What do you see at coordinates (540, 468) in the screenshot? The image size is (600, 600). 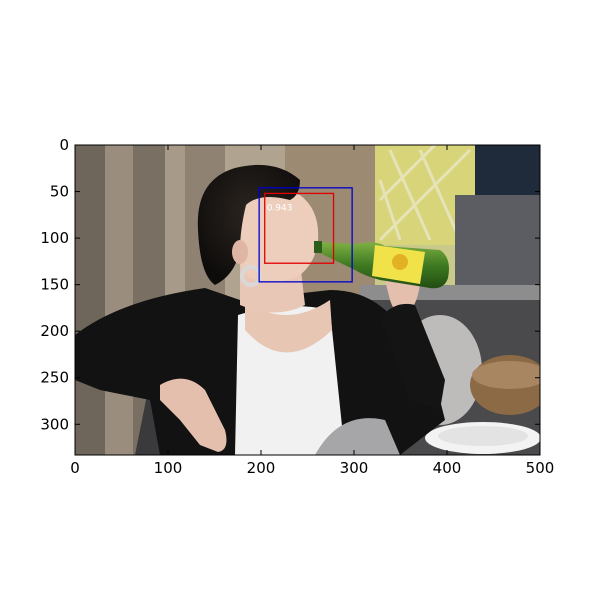 I see `x-tick-label: 500` at bounding box center [540, 468].